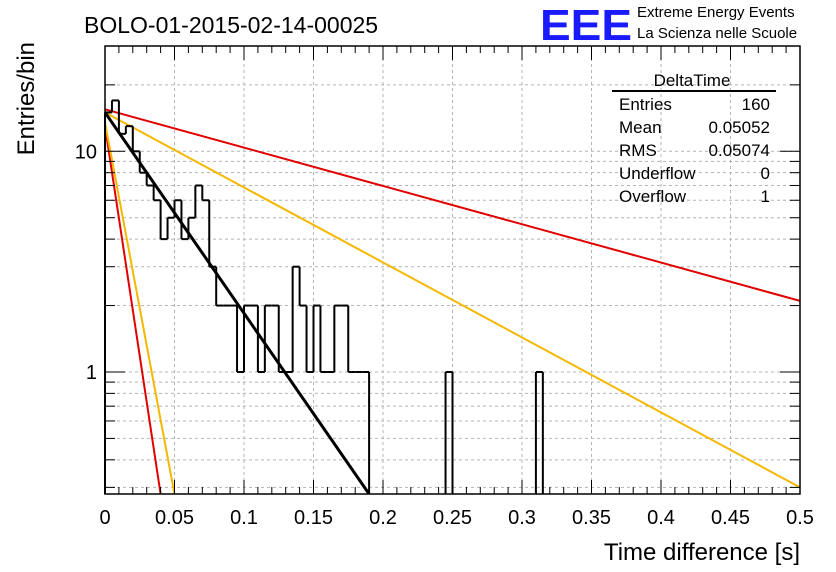  I want to click on stats-row-label: Underflow, so click(657, 173).